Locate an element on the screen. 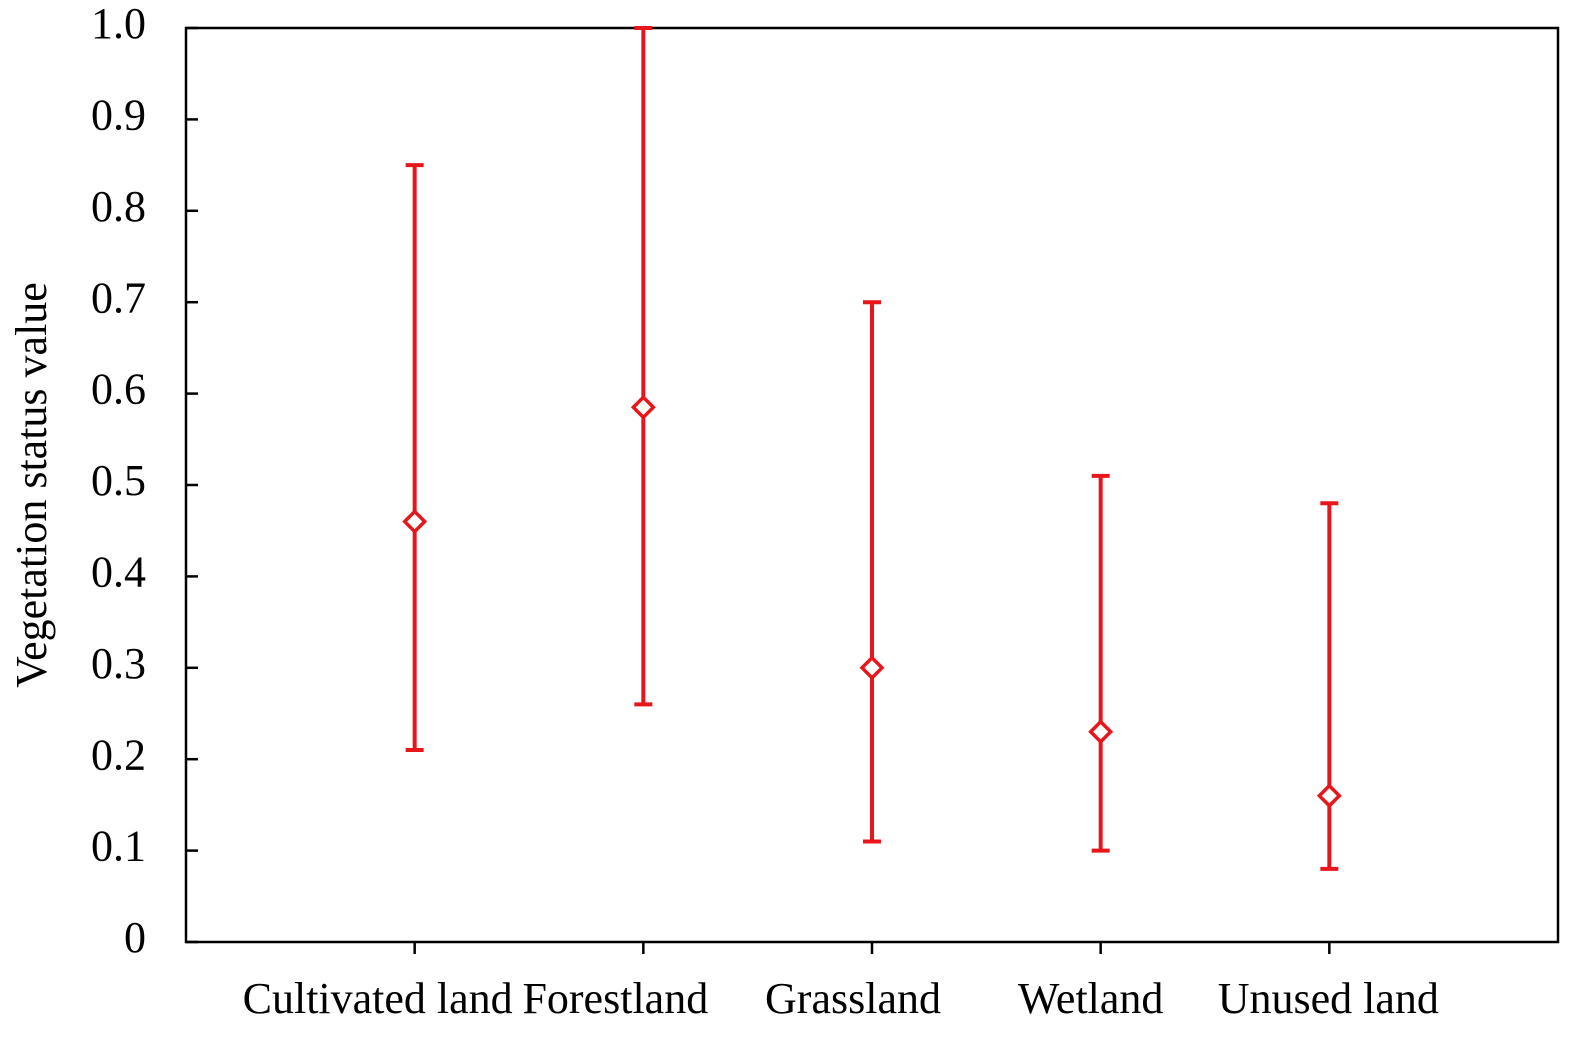 This screenshot has width=1575, height=1039. x-tick-label: Unused land is located at coordinates (1328, 998).